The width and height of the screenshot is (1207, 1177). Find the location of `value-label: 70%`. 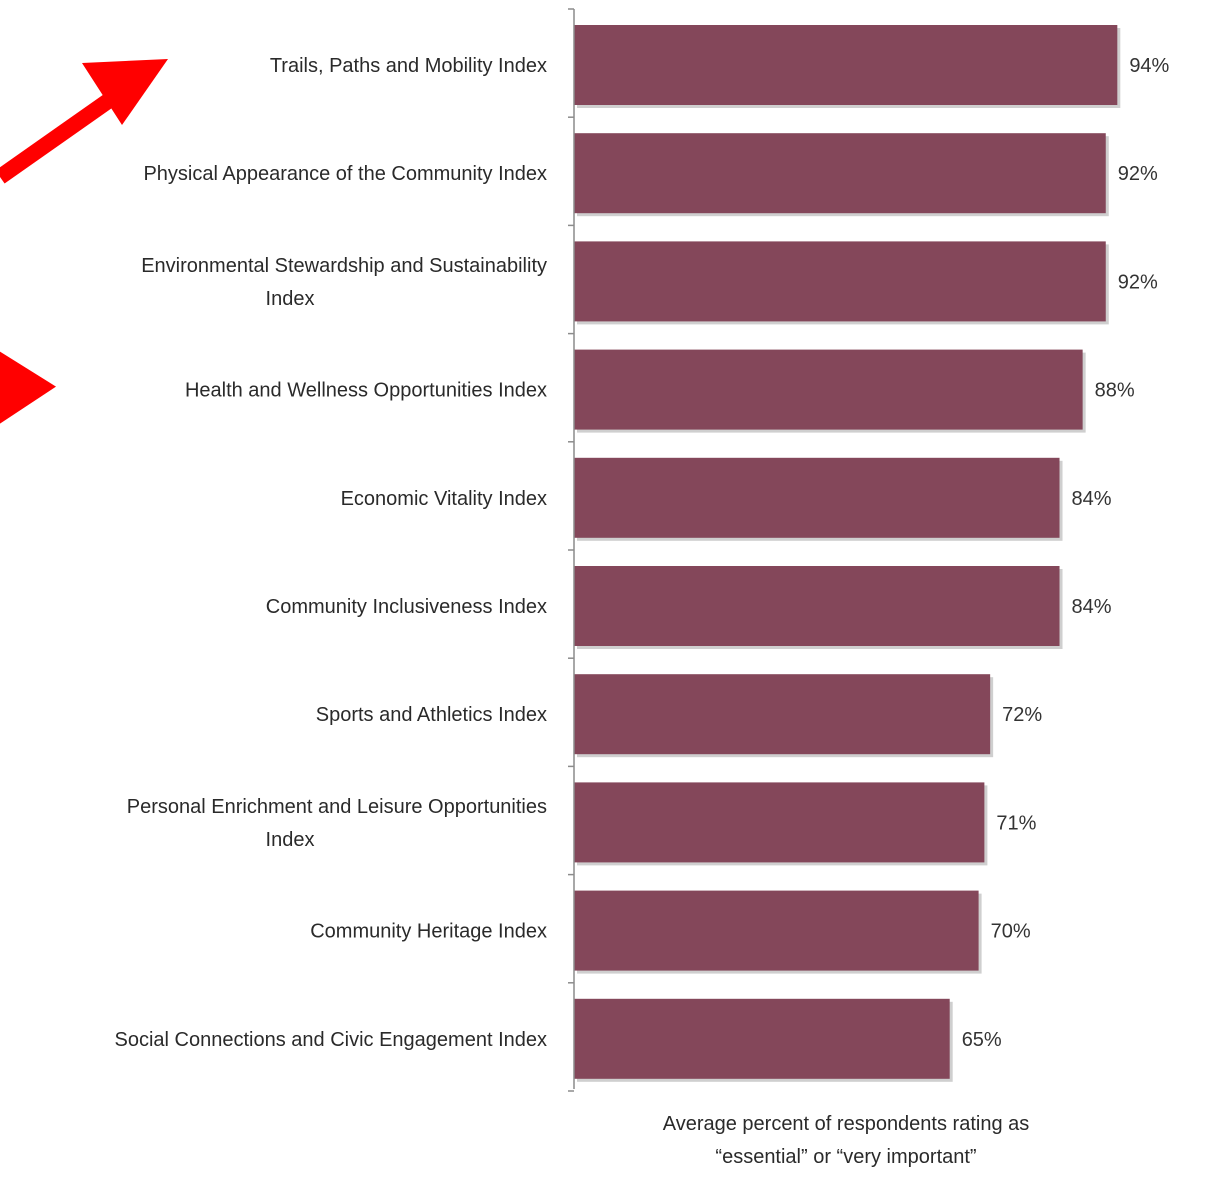

value-label: 70% is located at coordinates (1011, 932).